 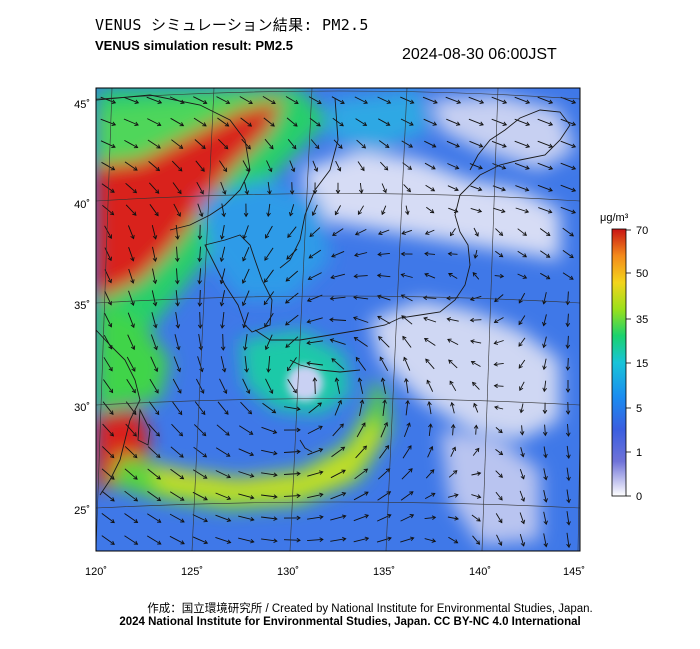 What do you see at coordinates (624, 357) in the screenshot?
I see `colorbar-legend: μg/m³ 70 50 35 15 5 1 0` at bounding box center [624, 357].